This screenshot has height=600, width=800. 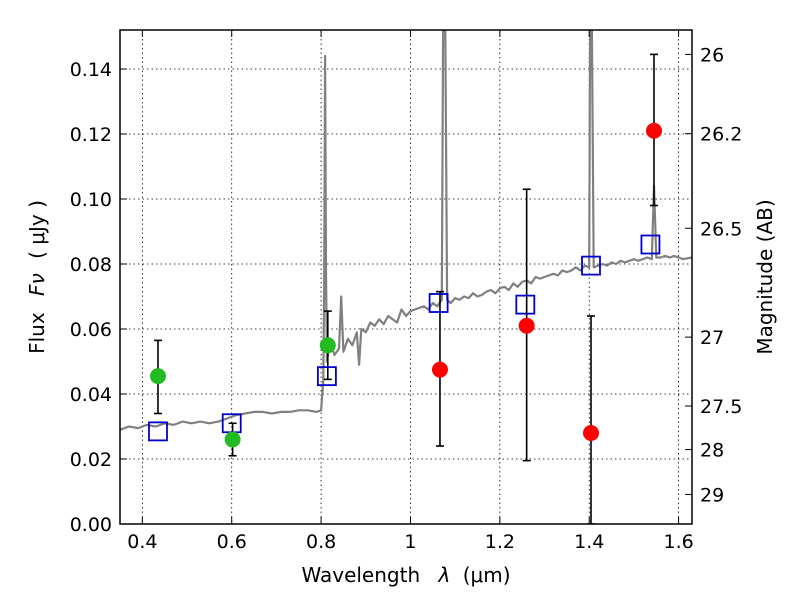 What do you see at coordinates (721, 407) in the screenshot?
I see `y2-tick-label: 27.5` at bounding box center [721, 407].